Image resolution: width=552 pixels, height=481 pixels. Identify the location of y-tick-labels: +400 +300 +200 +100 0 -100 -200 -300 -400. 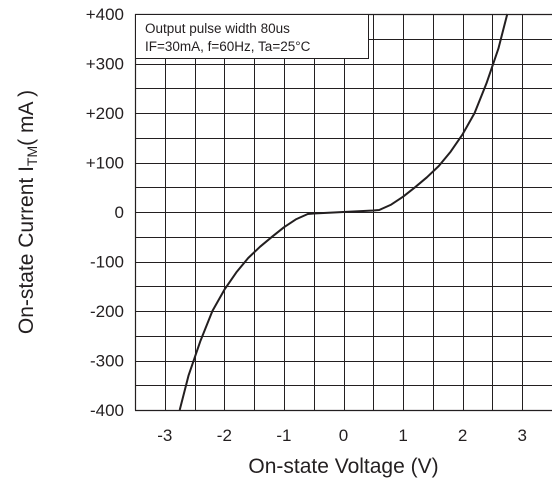
(105, 212).